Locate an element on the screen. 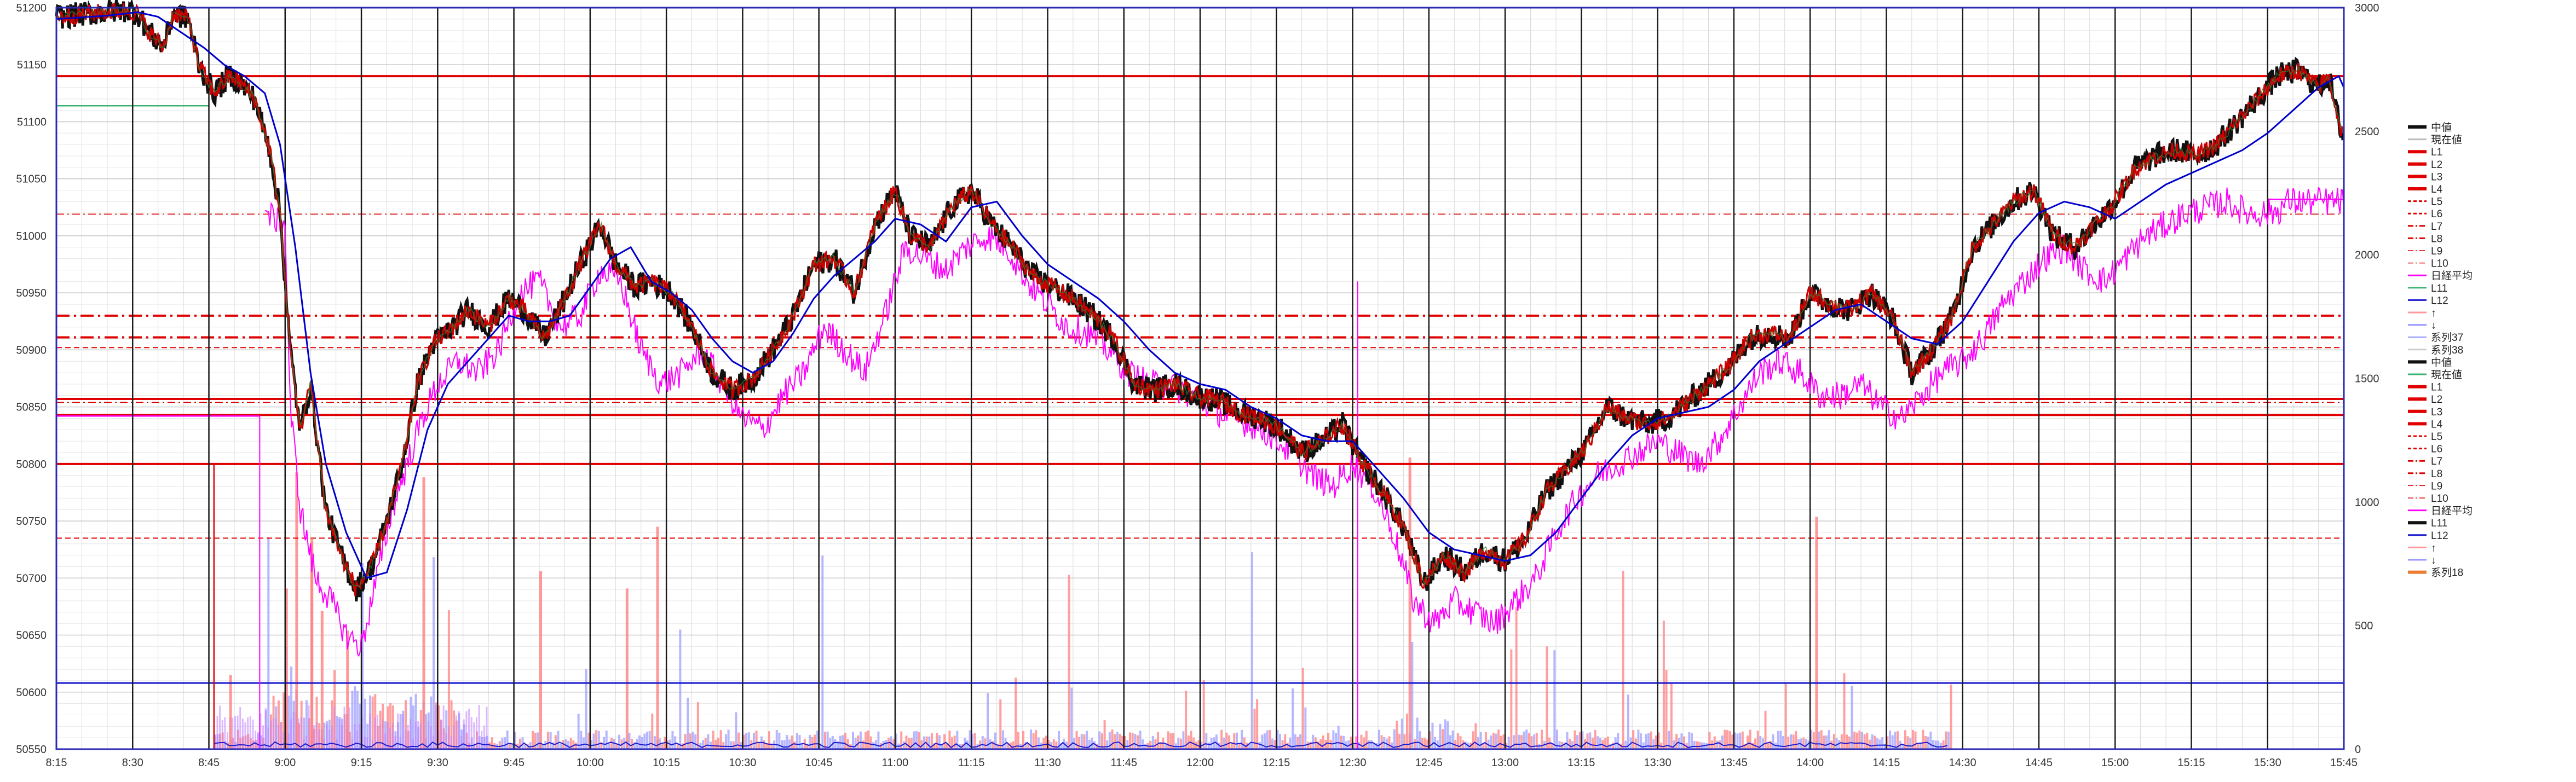  y-left-tick-label: 50950 is located at coordinates (31, 293).